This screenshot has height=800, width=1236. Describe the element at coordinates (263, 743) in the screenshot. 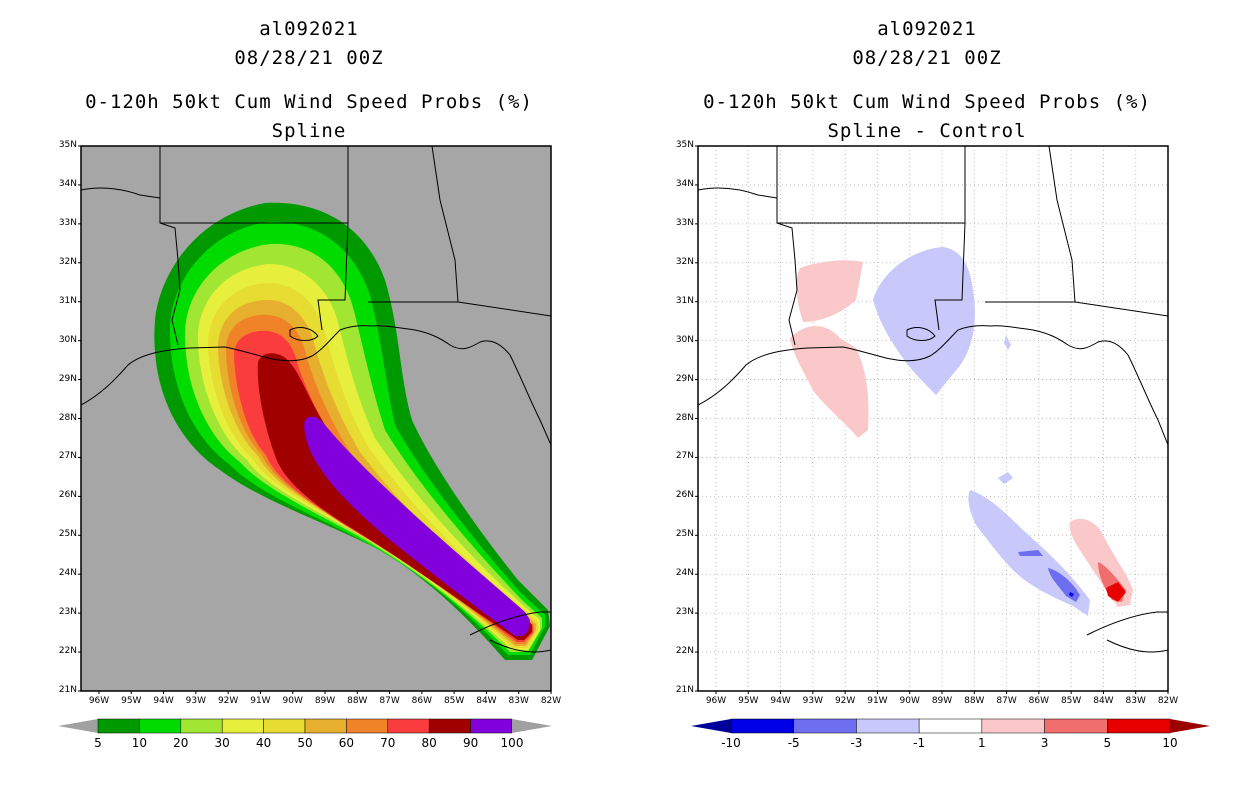

I see `colorbar-label: 40` at that location.